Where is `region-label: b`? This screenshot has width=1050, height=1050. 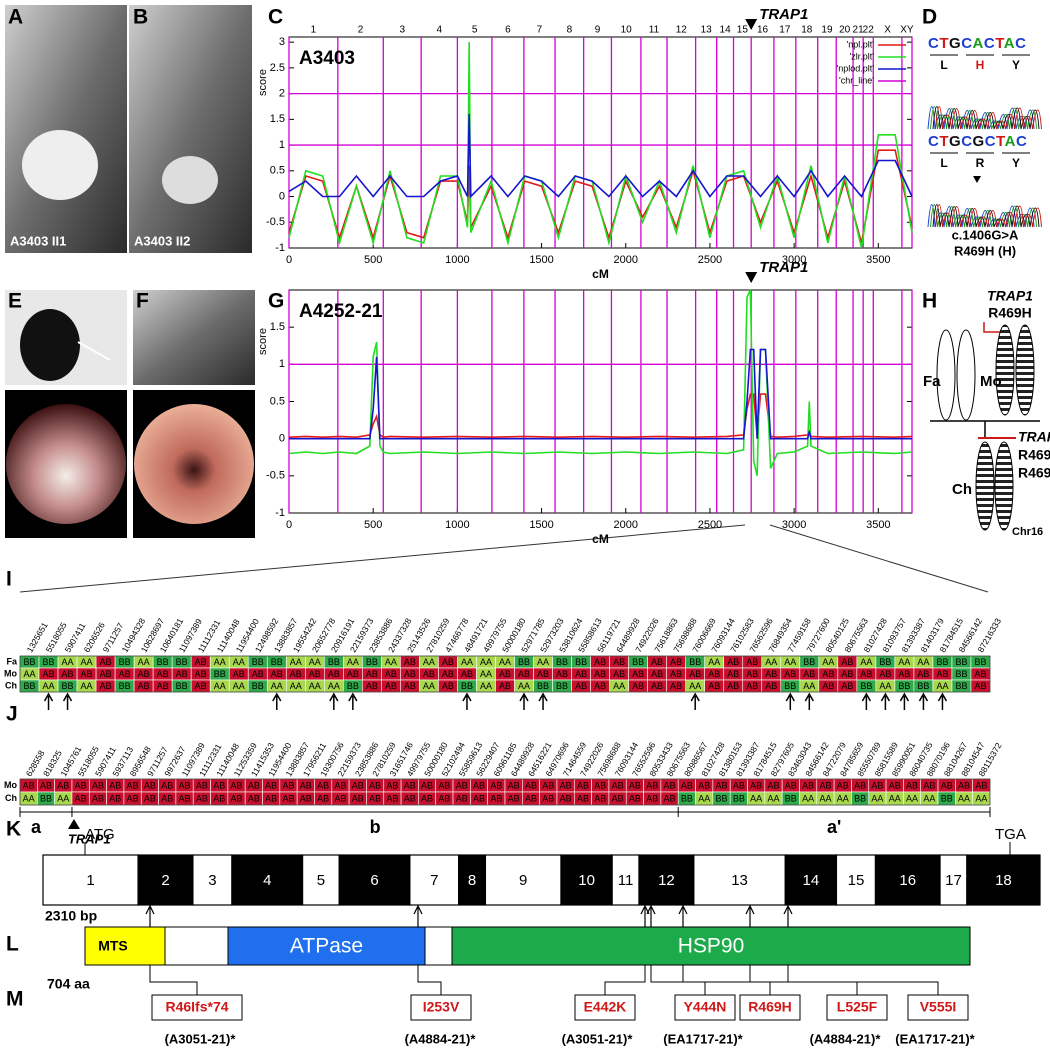
region-label: b is located at coordinates (375, 827).